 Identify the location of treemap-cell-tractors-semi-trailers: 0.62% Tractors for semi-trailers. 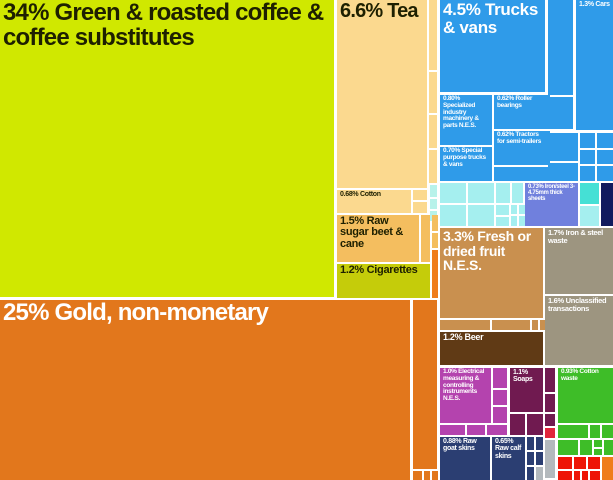
(522, 148).